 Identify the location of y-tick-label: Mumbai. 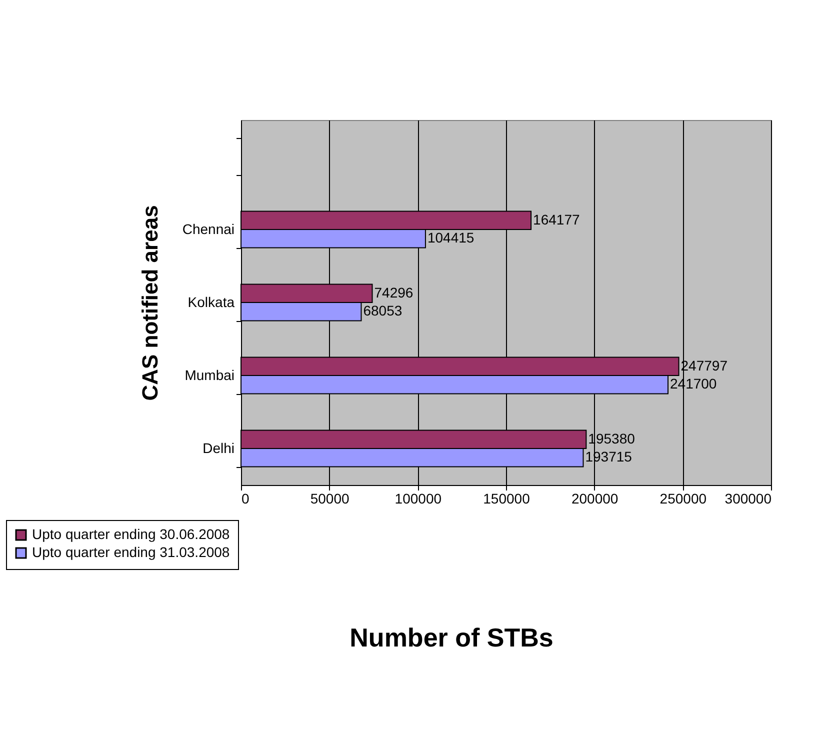
(209, 375).